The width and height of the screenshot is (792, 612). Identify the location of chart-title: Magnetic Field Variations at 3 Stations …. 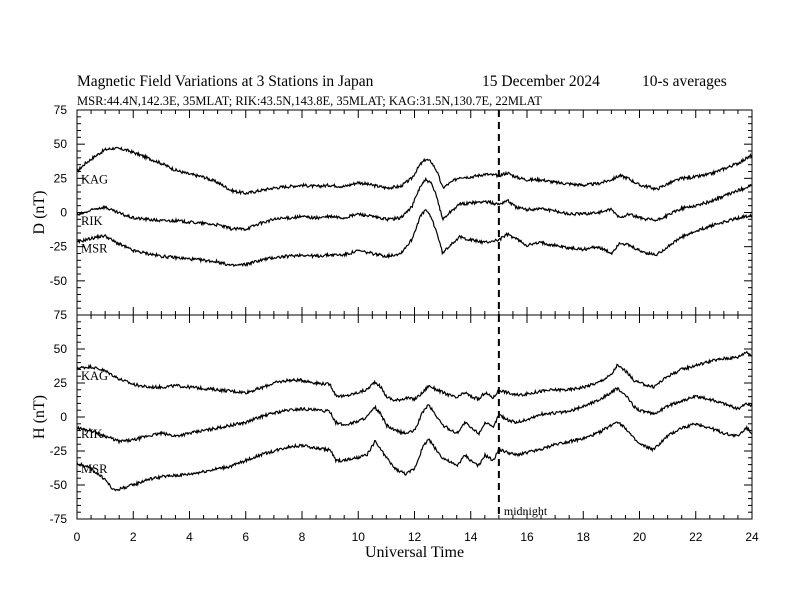
(225, 81).